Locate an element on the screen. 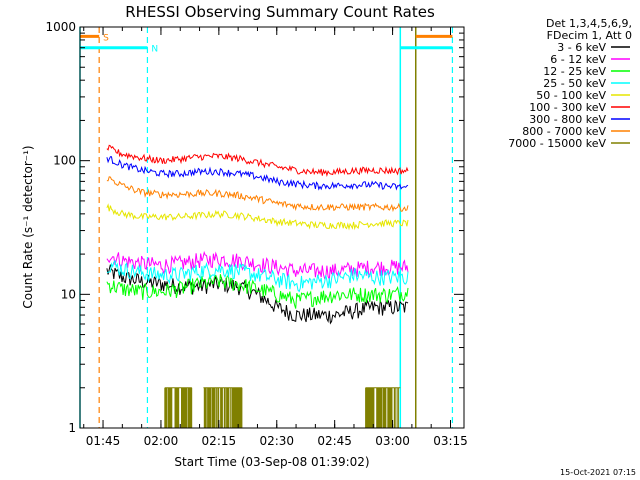  footer-timestamp: 15-Oct-2021 07:15 is located at coordinates (598, 472).